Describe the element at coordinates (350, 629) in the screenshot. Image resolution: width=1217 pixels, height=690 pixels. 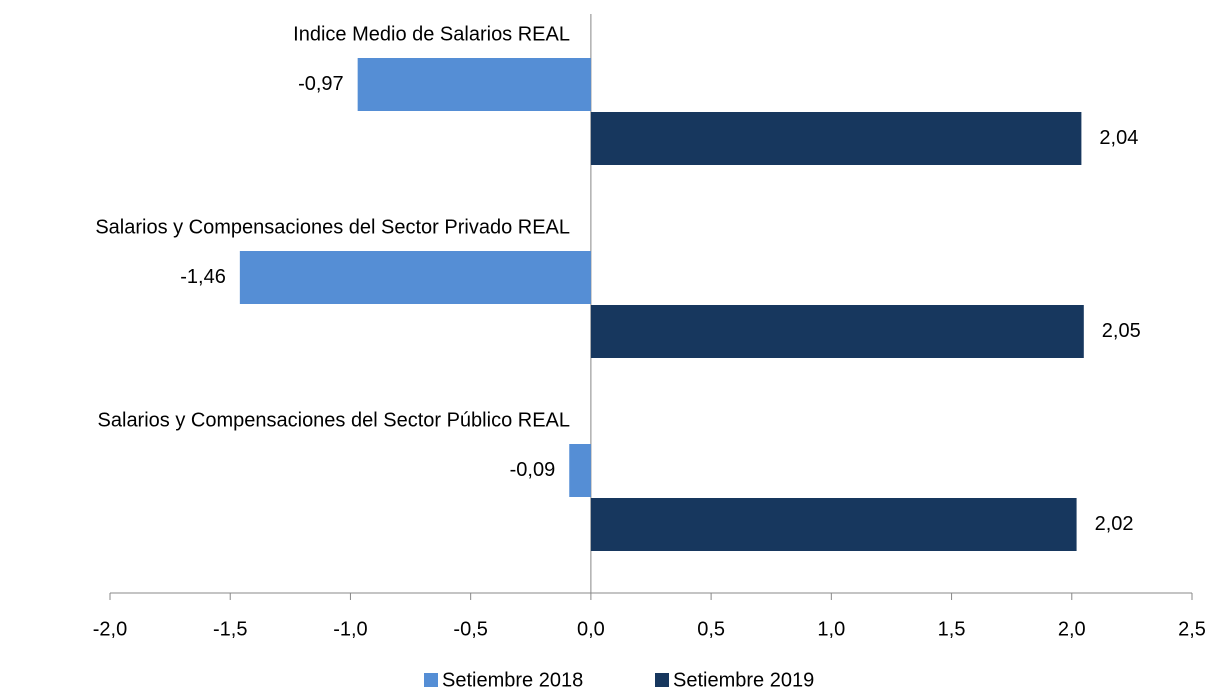
I see `x-tick-label: -1,0` at that location.